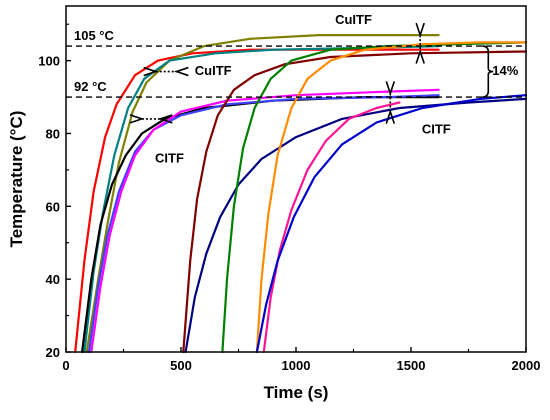  I want to click on x-axis-ticks: 0 500 1000 1500 2000, so click(301, 360).